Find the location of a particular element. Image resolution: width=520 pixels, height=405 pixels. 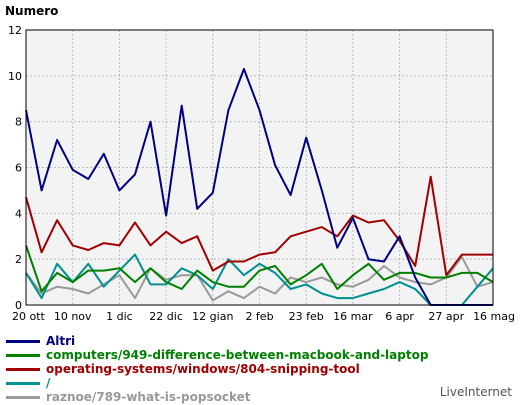

x-tick-label: 10 nov is located at coordinates (73, 316).